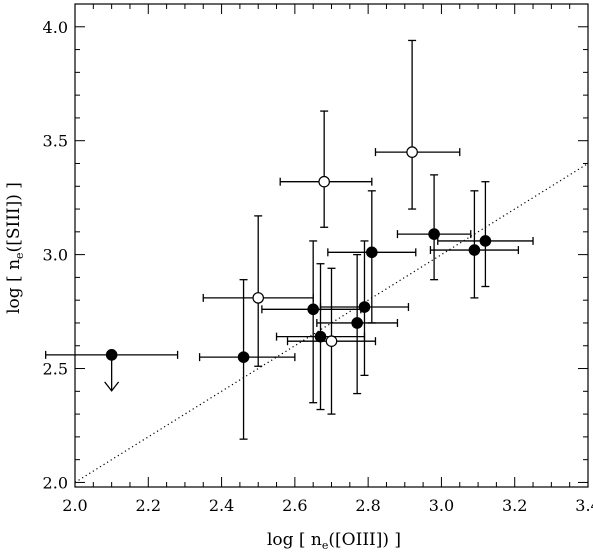 The width and height of the screenshot is (593, 552). What do you see at coordinates (55, 369) in the screenshot?
I see `y-tick-label: 2.5` at bounding box center [55, 369].